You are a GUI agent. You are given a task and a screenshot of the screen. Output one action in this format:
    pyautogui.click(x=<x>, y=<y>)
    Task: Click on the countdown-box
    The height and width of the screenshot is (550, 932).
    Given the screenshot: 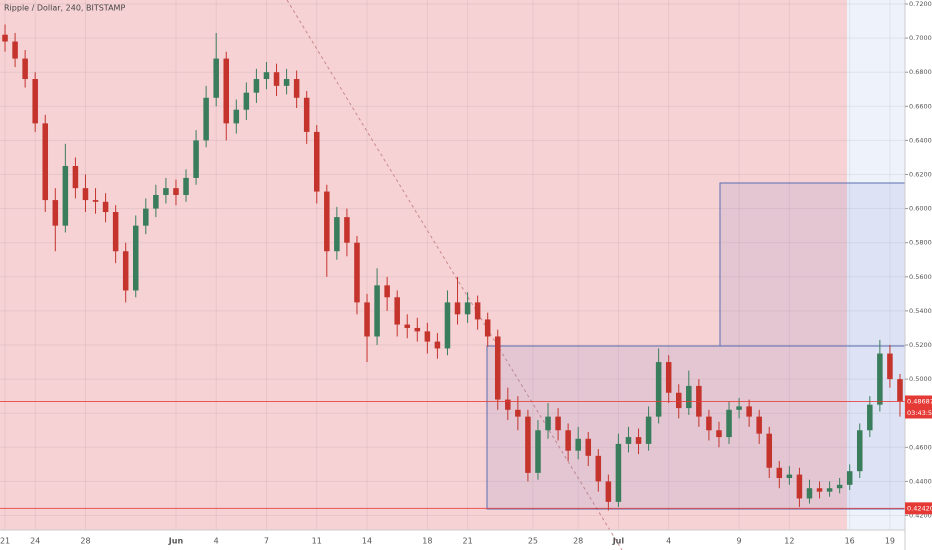 What is the action you would take?
    pyautogui.click(x=918, y=413)
    